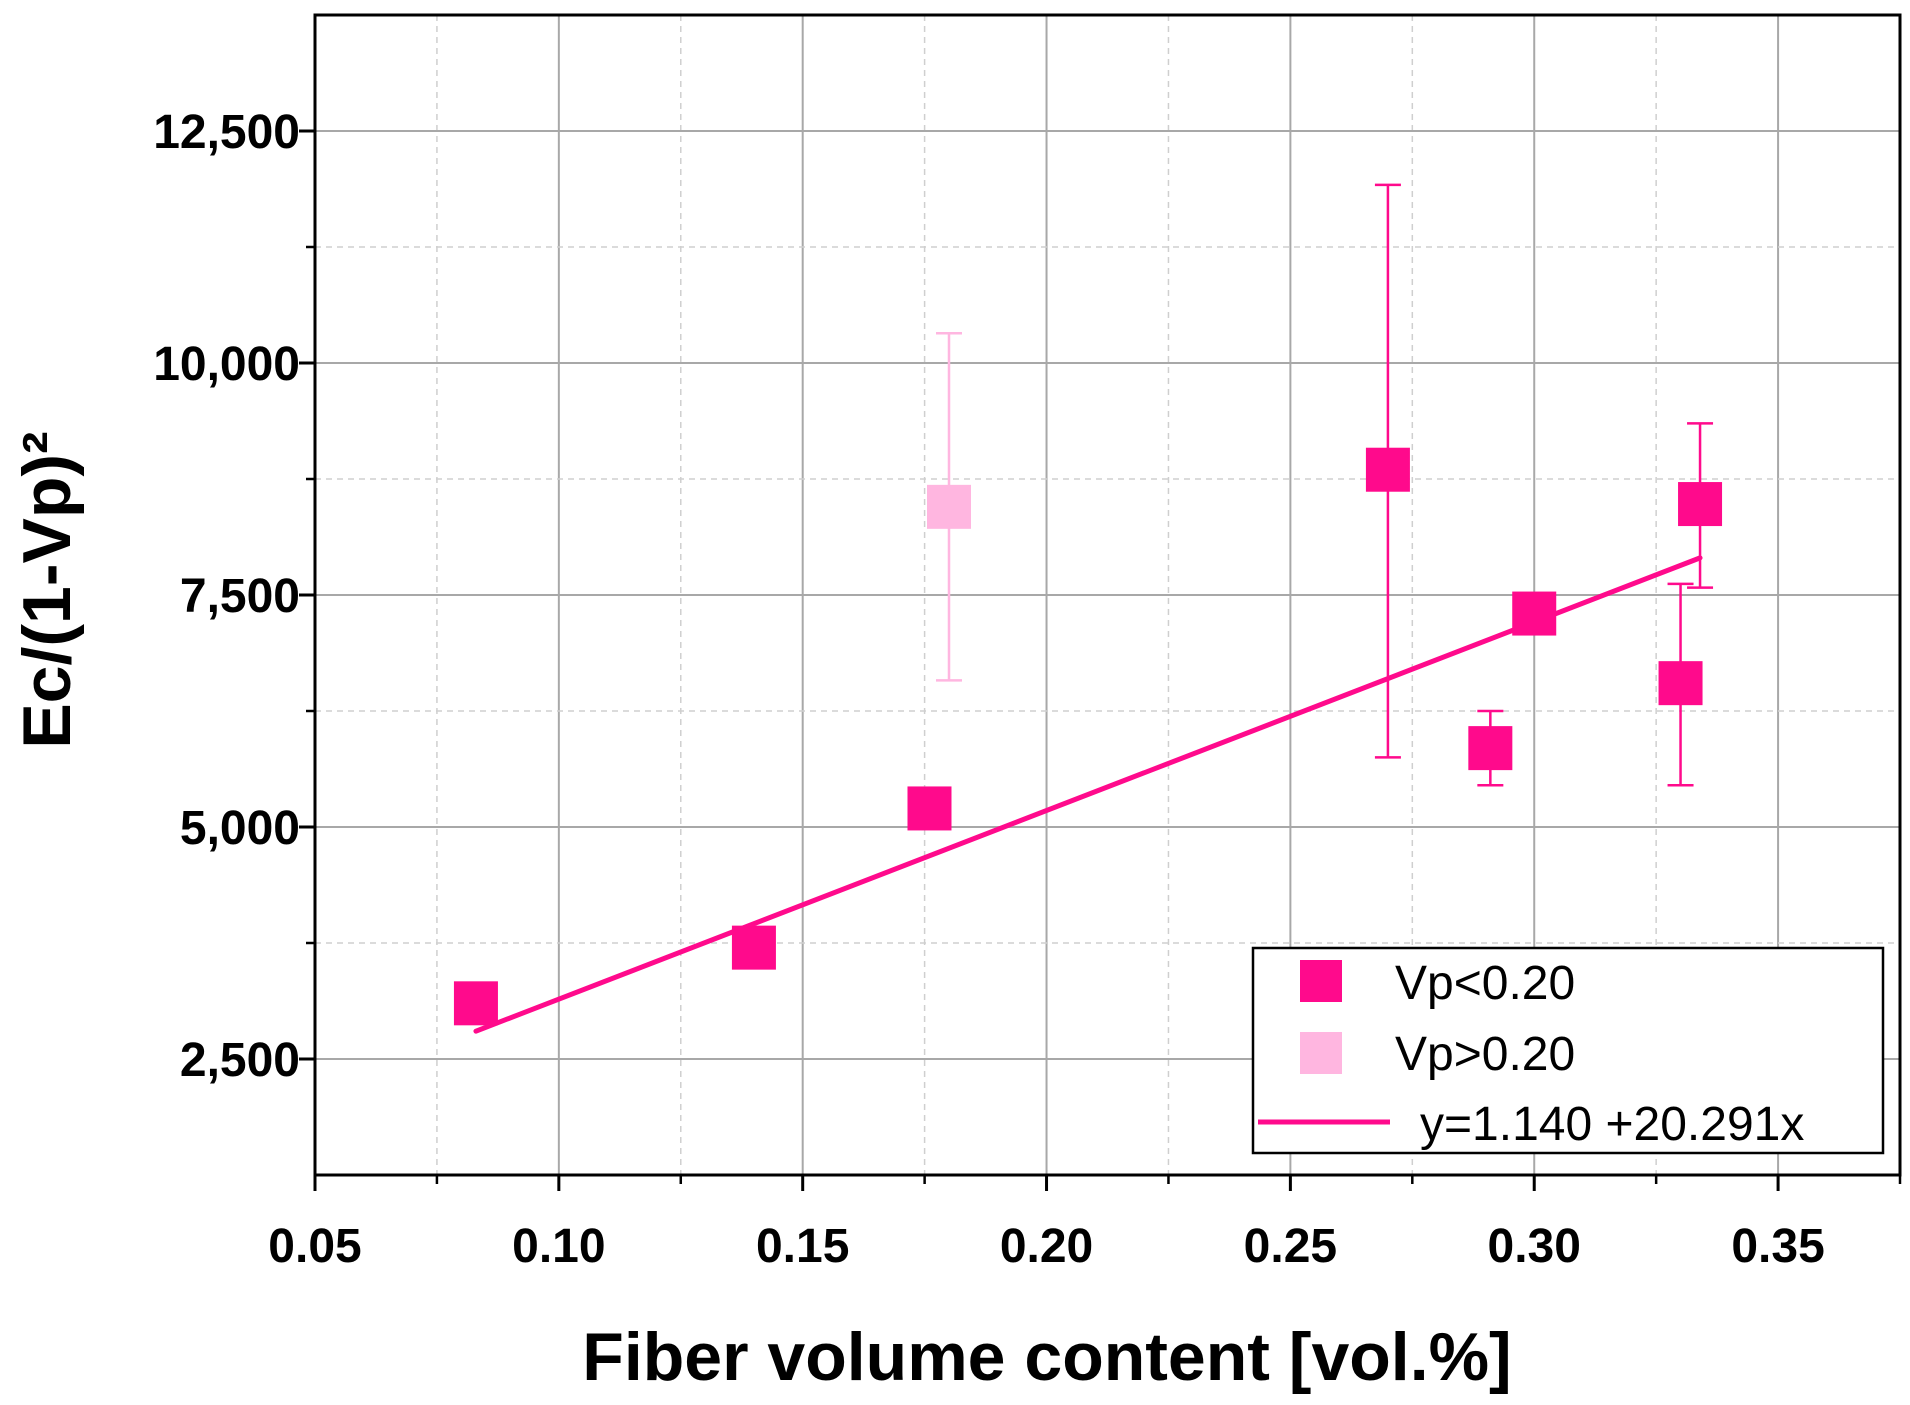  I want to click on y-tick-label: 7,500, so click(240, 596).